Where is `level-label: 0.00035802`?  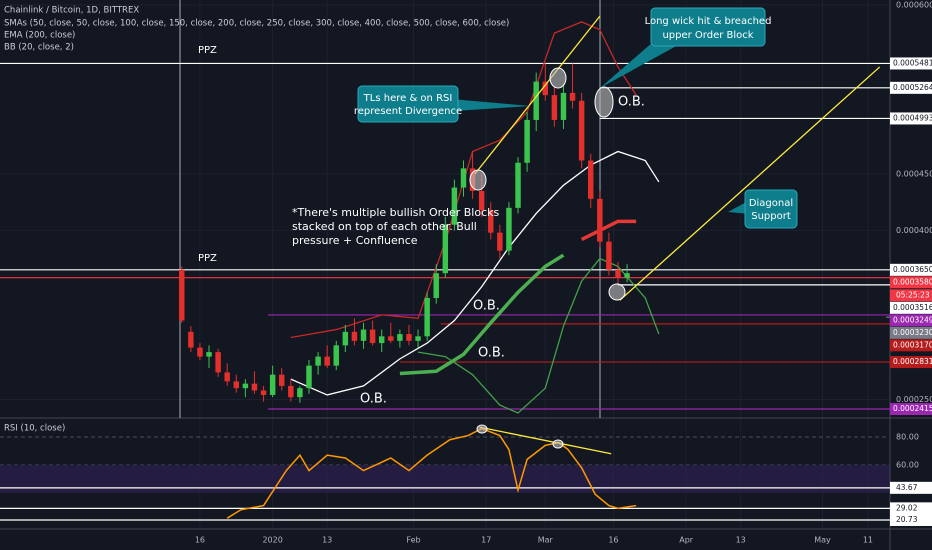 level-label: 0.00035802 is located at coordinates (912, 281).